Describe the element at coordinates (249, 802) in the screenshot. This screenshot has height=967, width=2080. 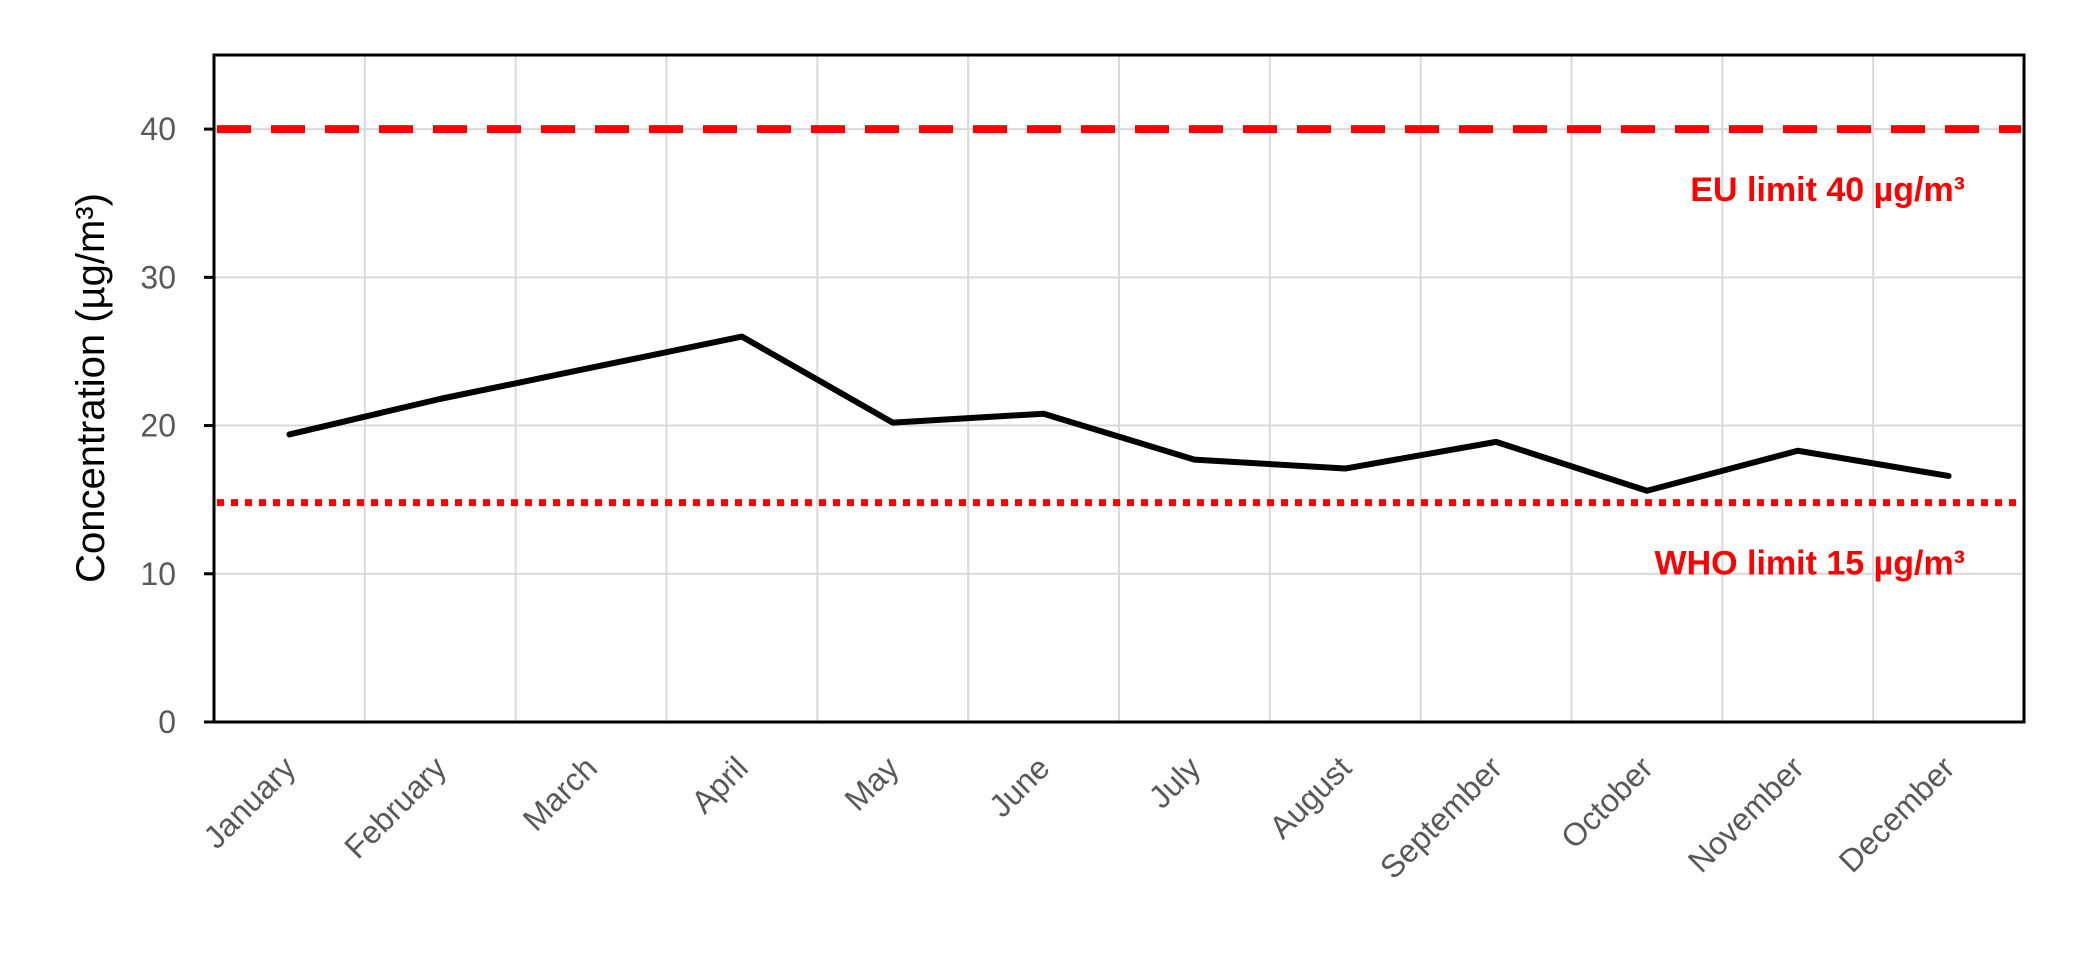
I see `x-tick-label: January` at that location.